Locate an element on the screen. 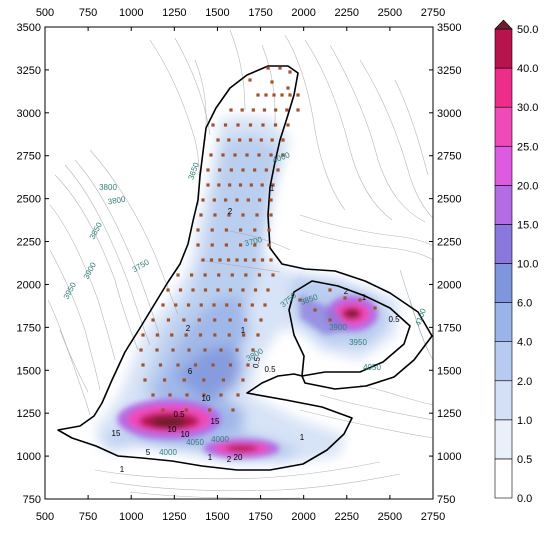 The height and width of the screenshot is (535, 550). colorbar-extend-triangle is located at coordinates (503, 24).